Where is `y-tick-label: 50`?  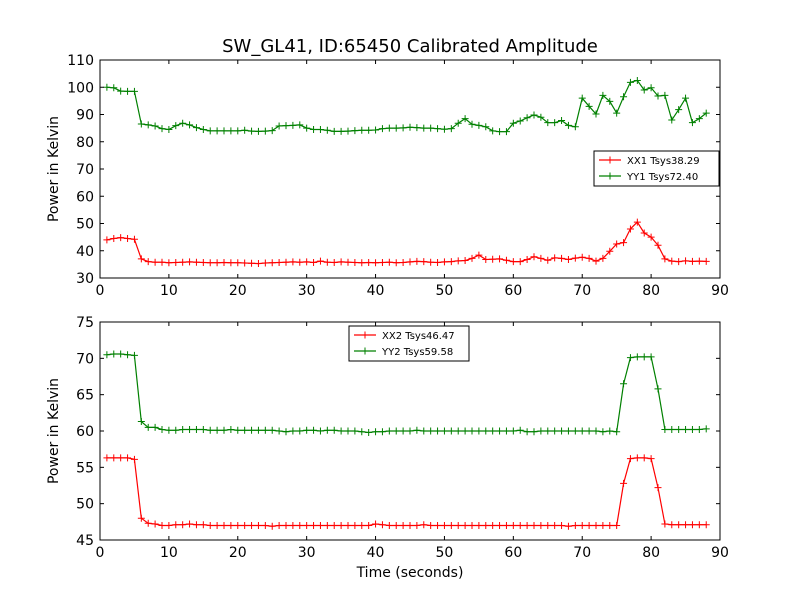 y-tick-label: 50 is located at coordinates (85, 505).